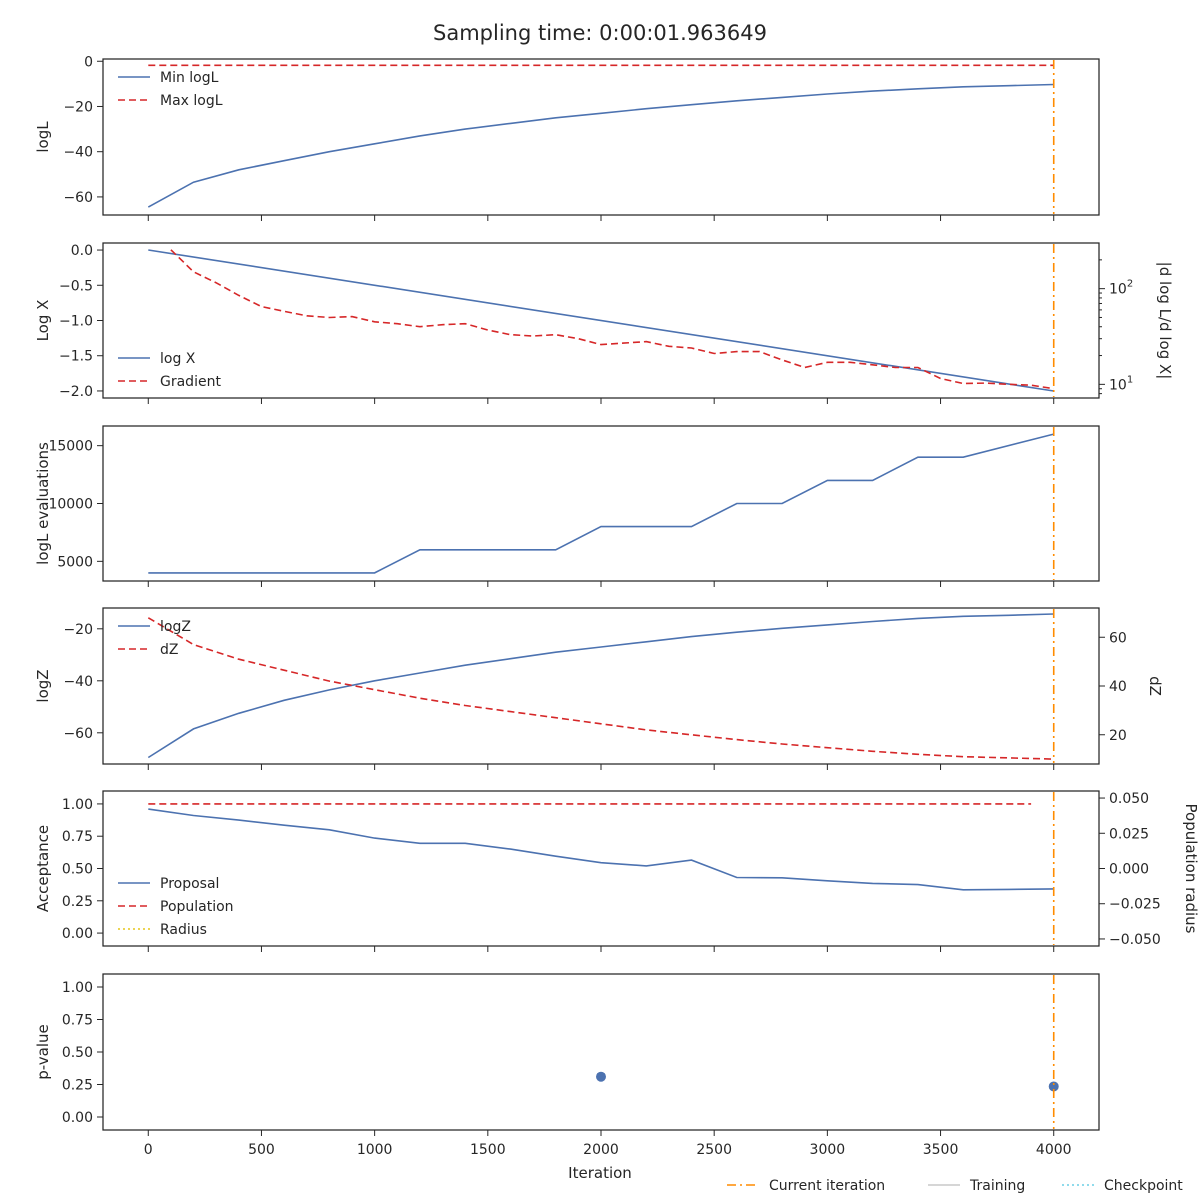  What do you see at coordinates (43, 685) in the screenshot?
I see `y-axis-label: logZ` at bounding box center [43, 685].